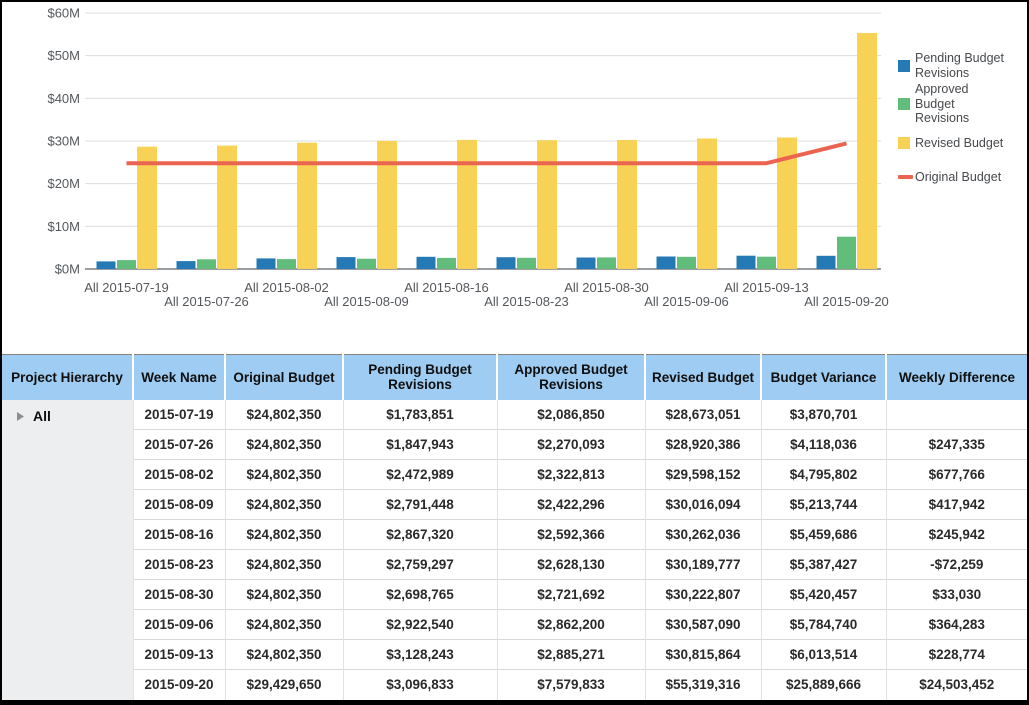 The image size is (1029, 705). Describe the element at coordinates (63, 141) in the screenshot. I see `y-axis-tick-label: $30M` at that location.